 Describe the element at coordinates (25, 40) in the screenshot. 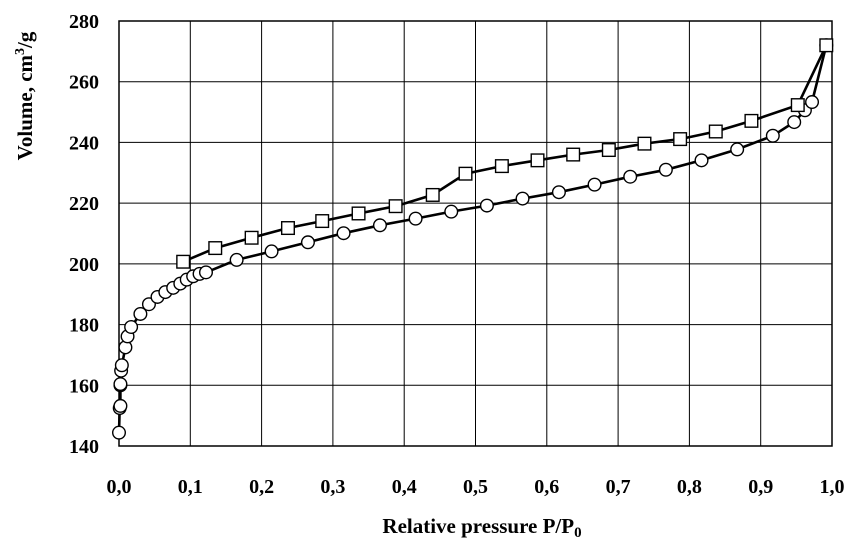

I see `y-axis-title-tail: /g` at that location.